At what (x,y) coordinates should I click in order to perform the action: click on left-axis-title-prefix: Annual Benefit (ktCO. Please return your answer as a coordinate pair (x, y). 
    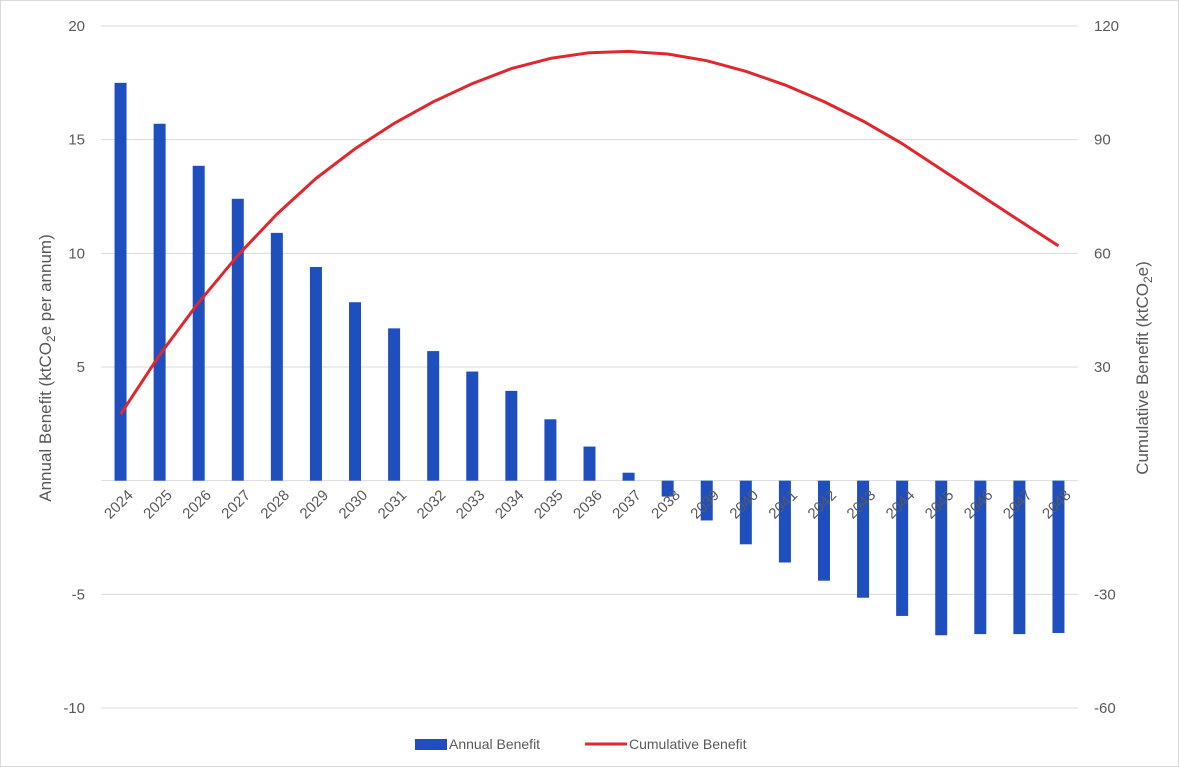
    Looking at the image, I should click on (45, 422).